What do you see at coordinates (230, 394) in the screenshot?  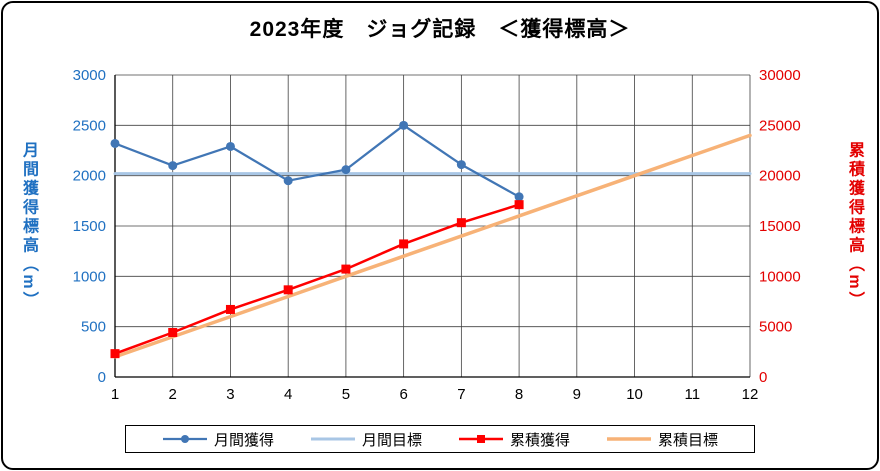 I see `svg-text: 3` at bounding box center [230, 394].